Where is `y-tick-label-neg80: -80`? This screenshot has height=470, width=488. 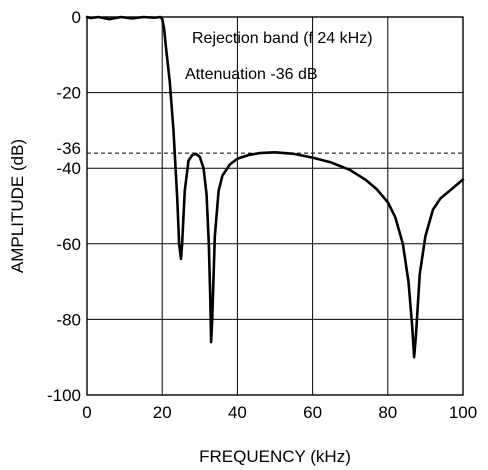
y-tick-label-neg80: -80 is located at coordinates (68, 319).